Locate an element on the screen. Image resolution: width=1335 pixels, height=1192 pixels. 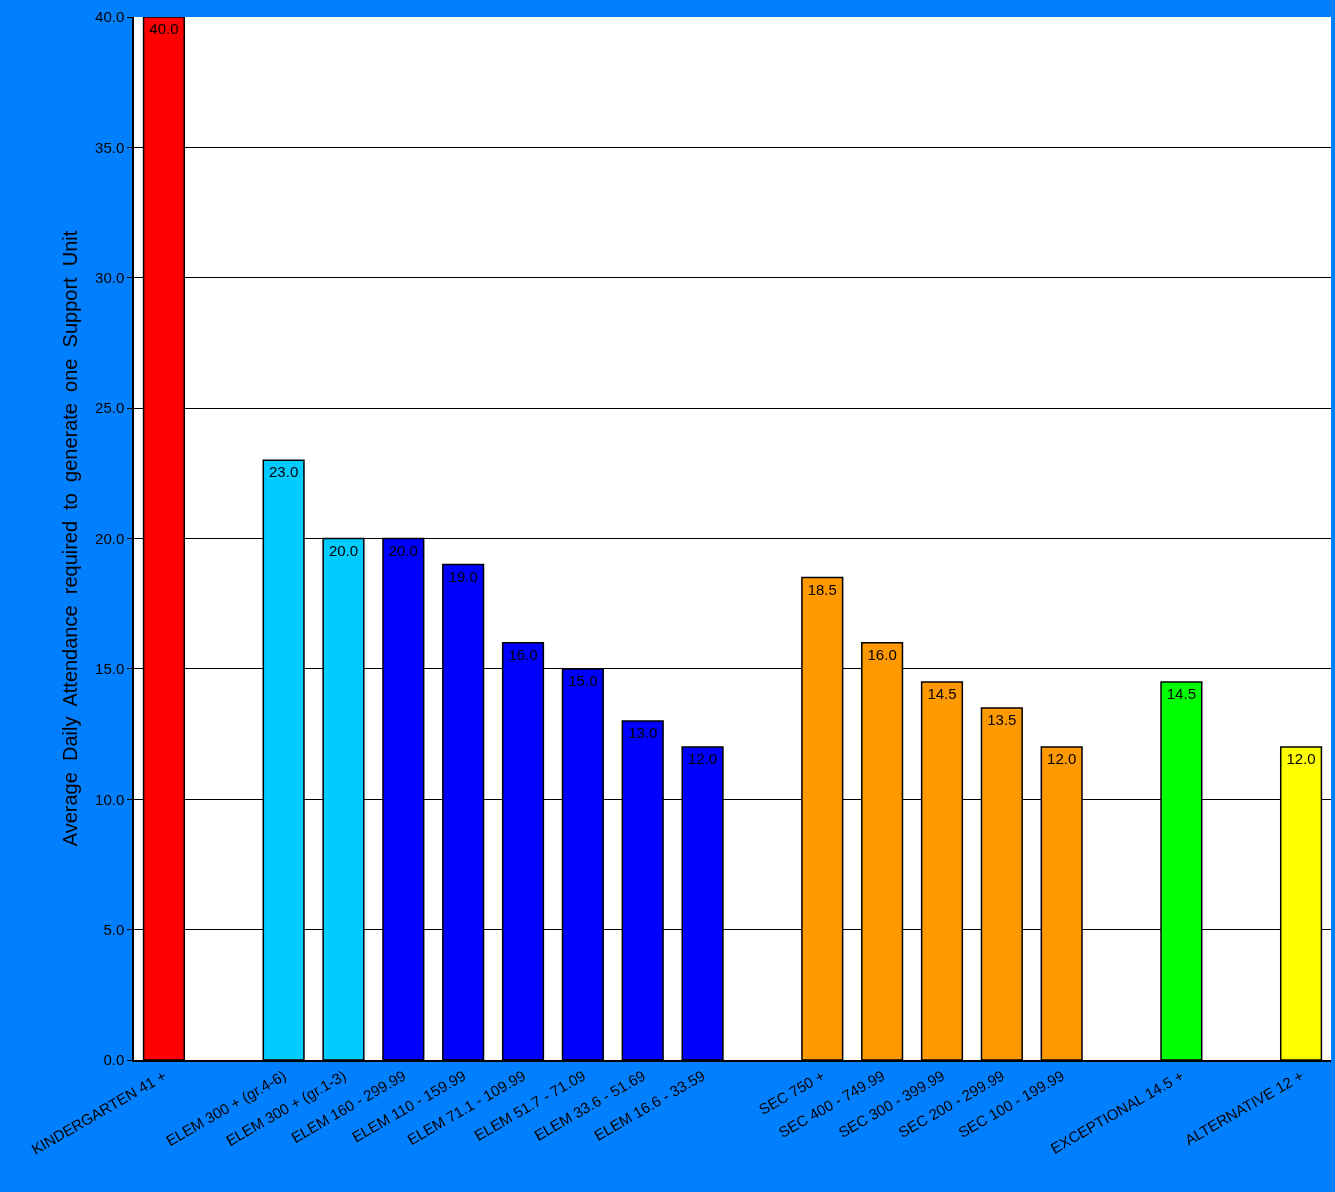
data-label: 19.0 is located at coordinates (463, 576).